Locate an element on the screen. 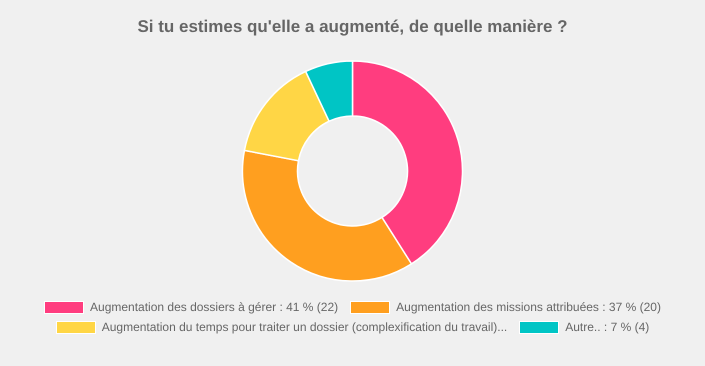 This screenshot has height=366, width=705. legend-label: Autre.. : 7 % (4) is located at coordinates (607, 327).